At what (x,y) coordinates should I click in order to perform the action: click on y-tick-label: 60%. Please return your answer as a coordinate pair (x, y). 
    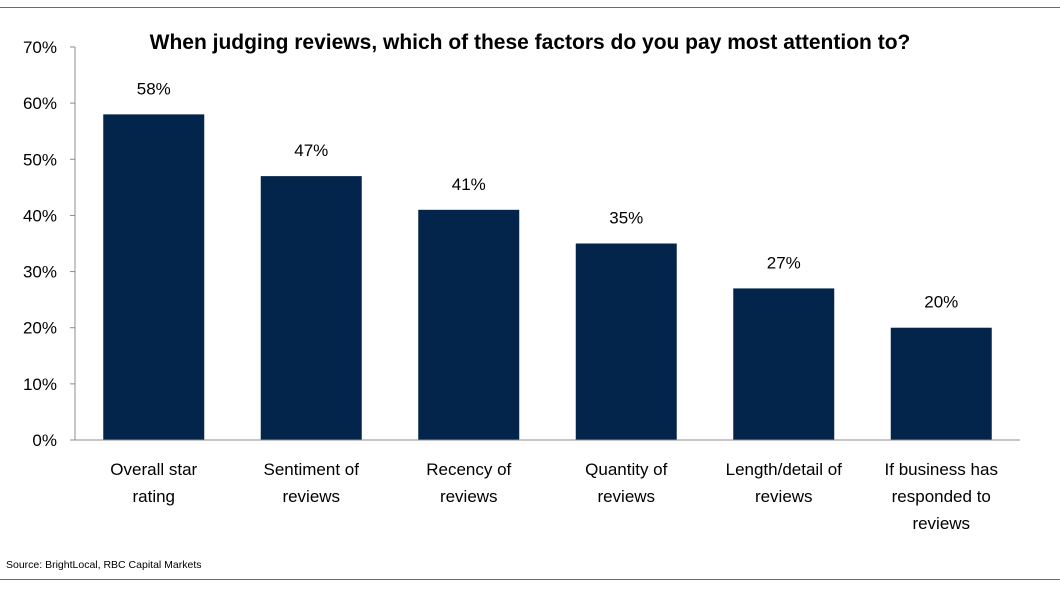
    Looking at the image, I should click on (40, 103).